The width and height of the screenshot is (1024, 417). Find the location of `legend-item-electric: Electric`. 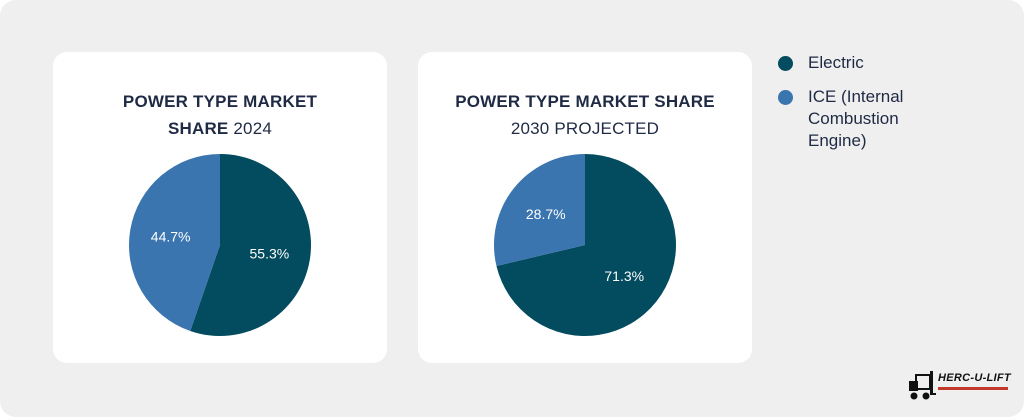

legend-item-electric: Electric is located at coordinates (893, 63).